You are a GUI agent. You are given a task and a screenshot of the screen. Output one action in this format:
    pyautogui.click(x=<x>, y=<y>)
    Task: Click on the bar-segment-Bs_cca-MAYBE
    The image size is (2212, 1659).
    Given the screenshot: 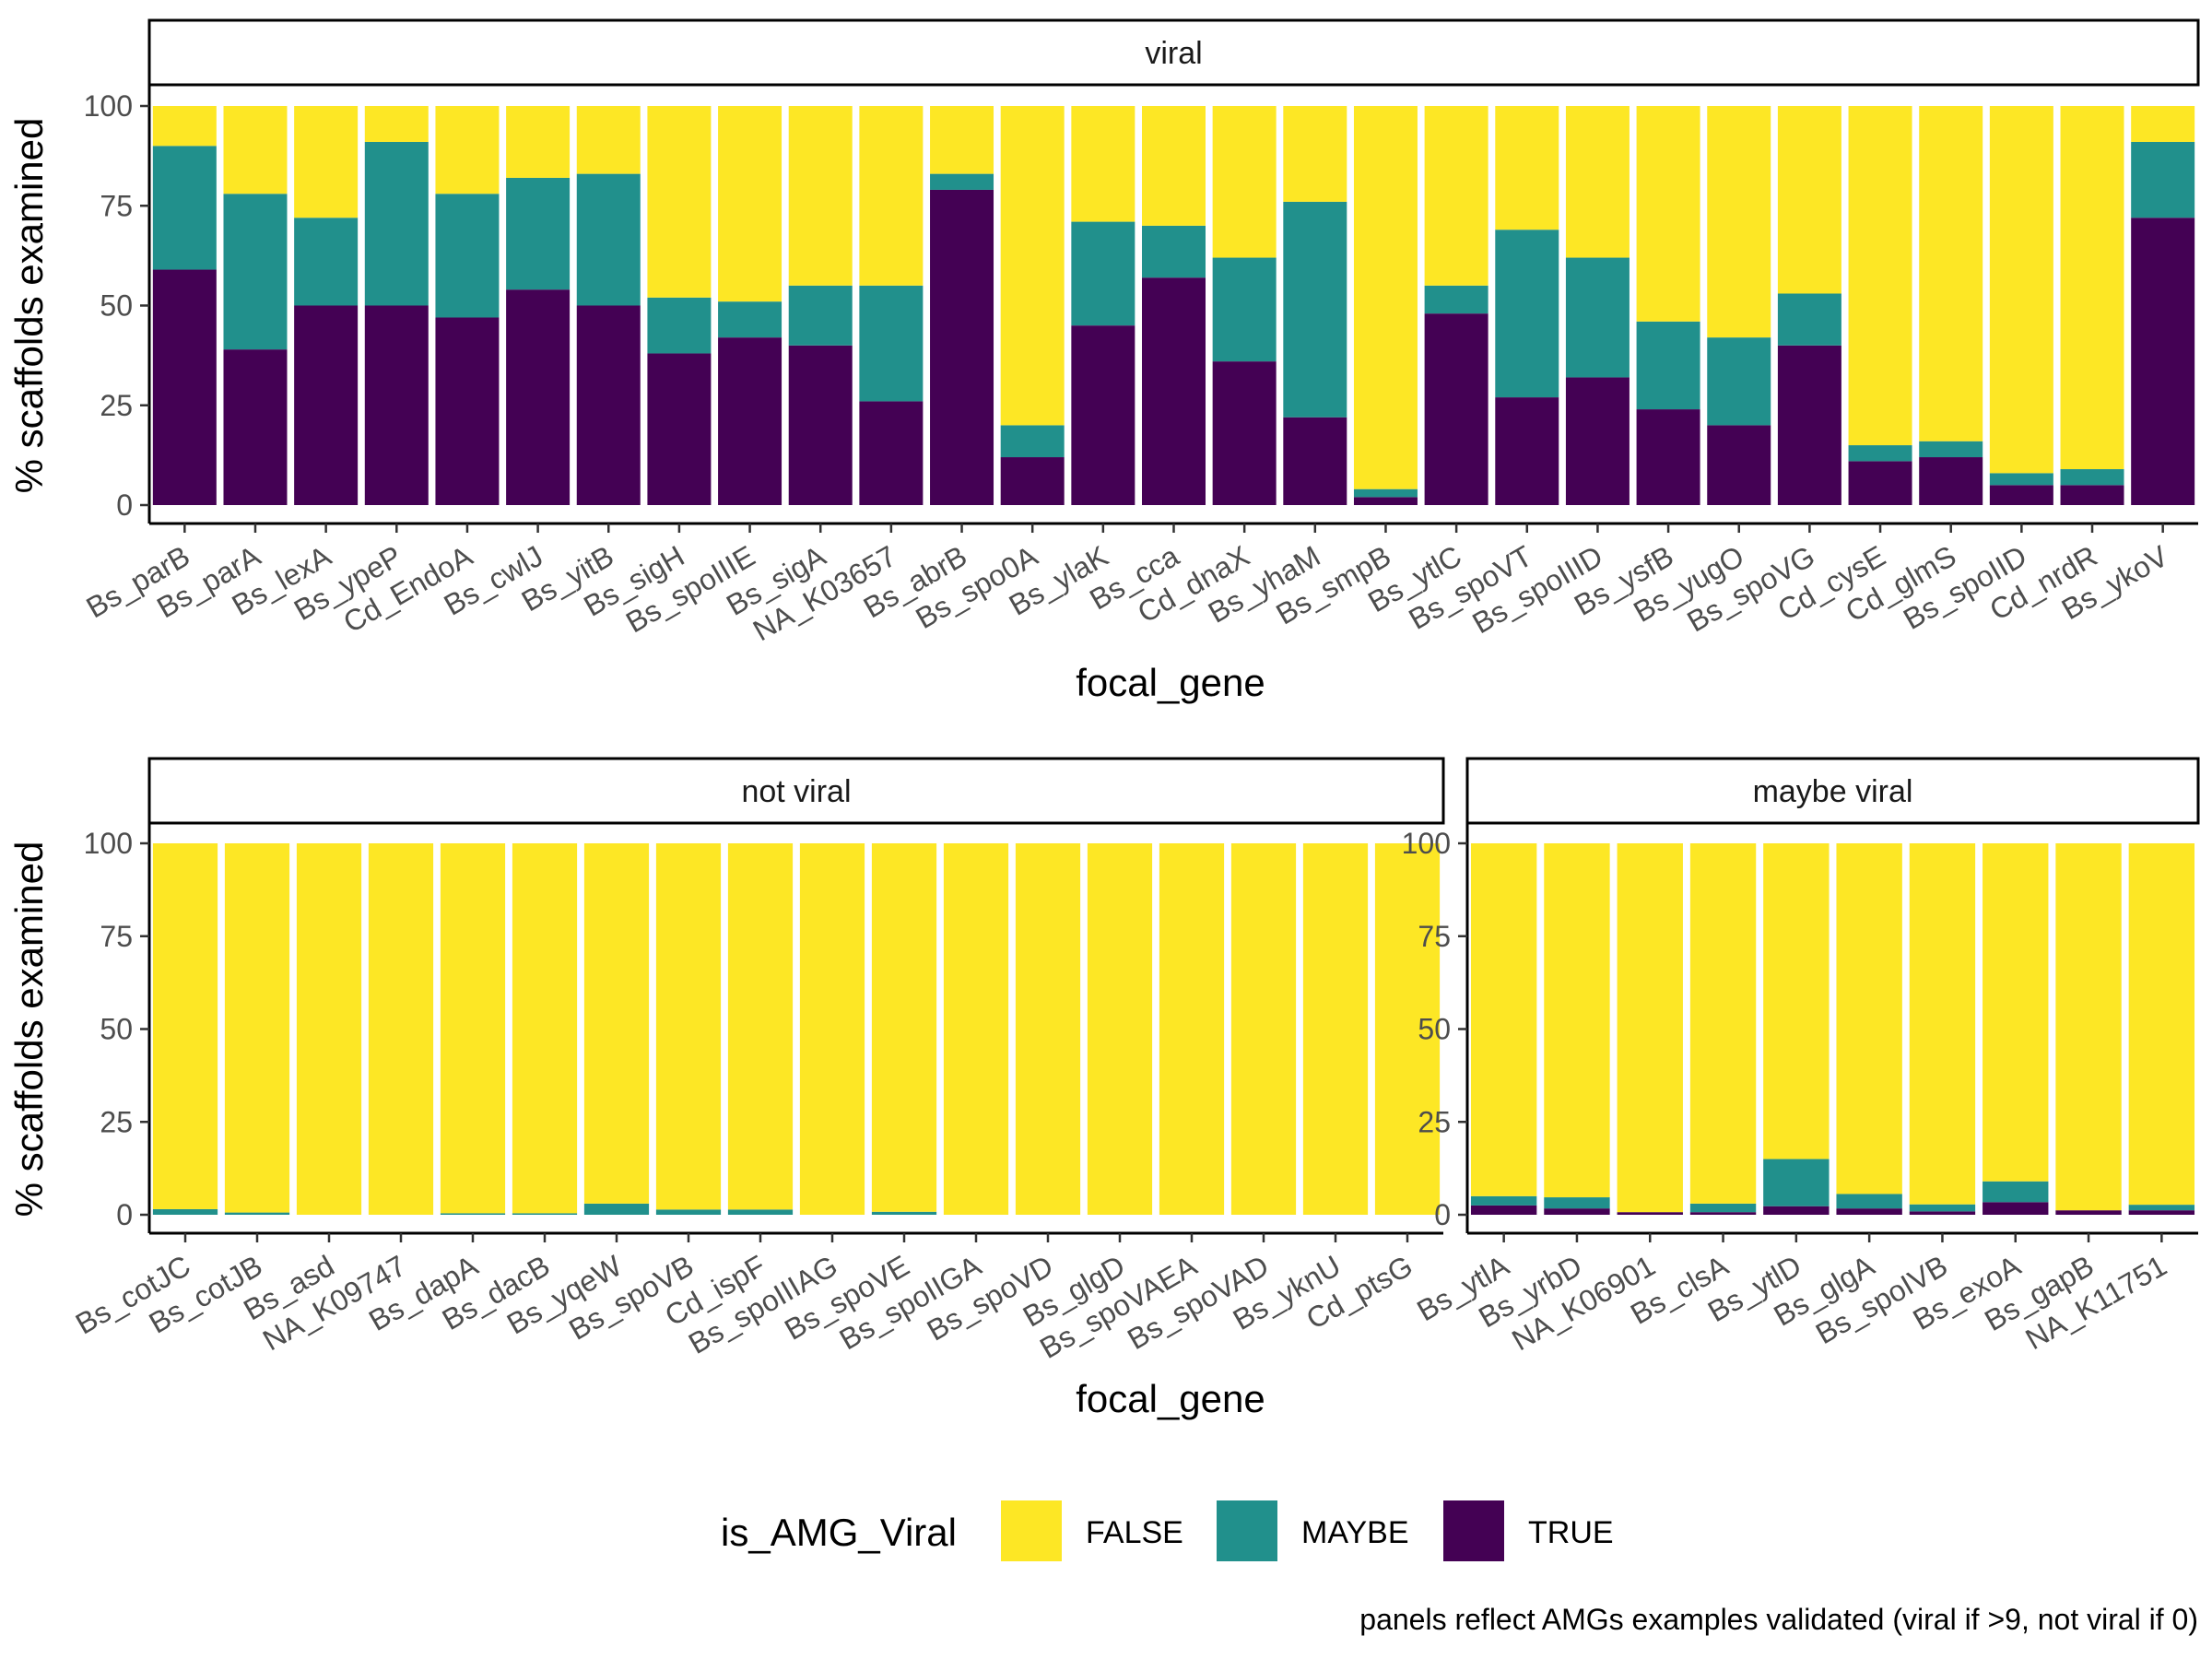 What is the action you would take?
    pyautogui.click(x=1174, y=251)
    